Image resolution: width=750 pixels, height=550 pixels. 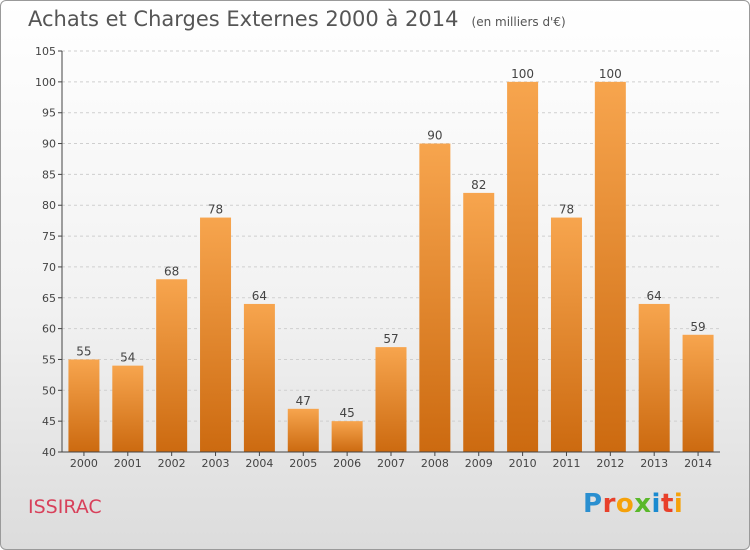 I want to click on logo-letter: o, so click(x=625, y=504).